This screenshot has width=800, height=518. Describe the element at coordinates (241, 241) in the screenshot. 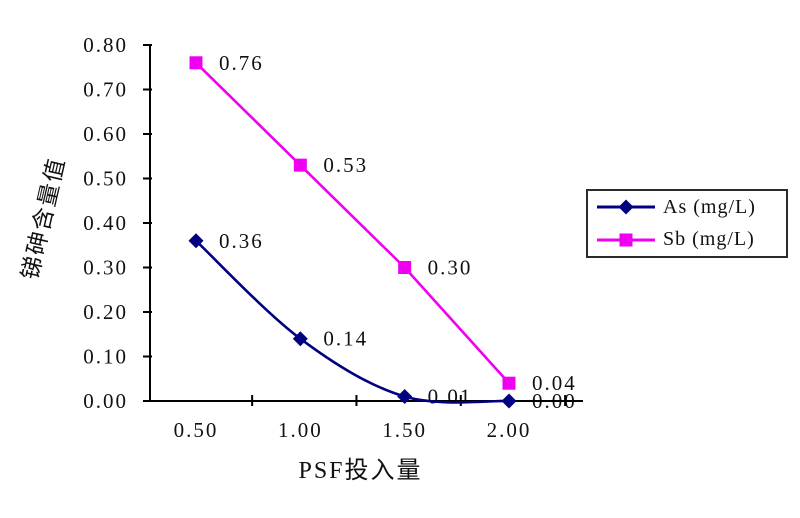

I see `data-label-as-0.50: 0.36` at that location.